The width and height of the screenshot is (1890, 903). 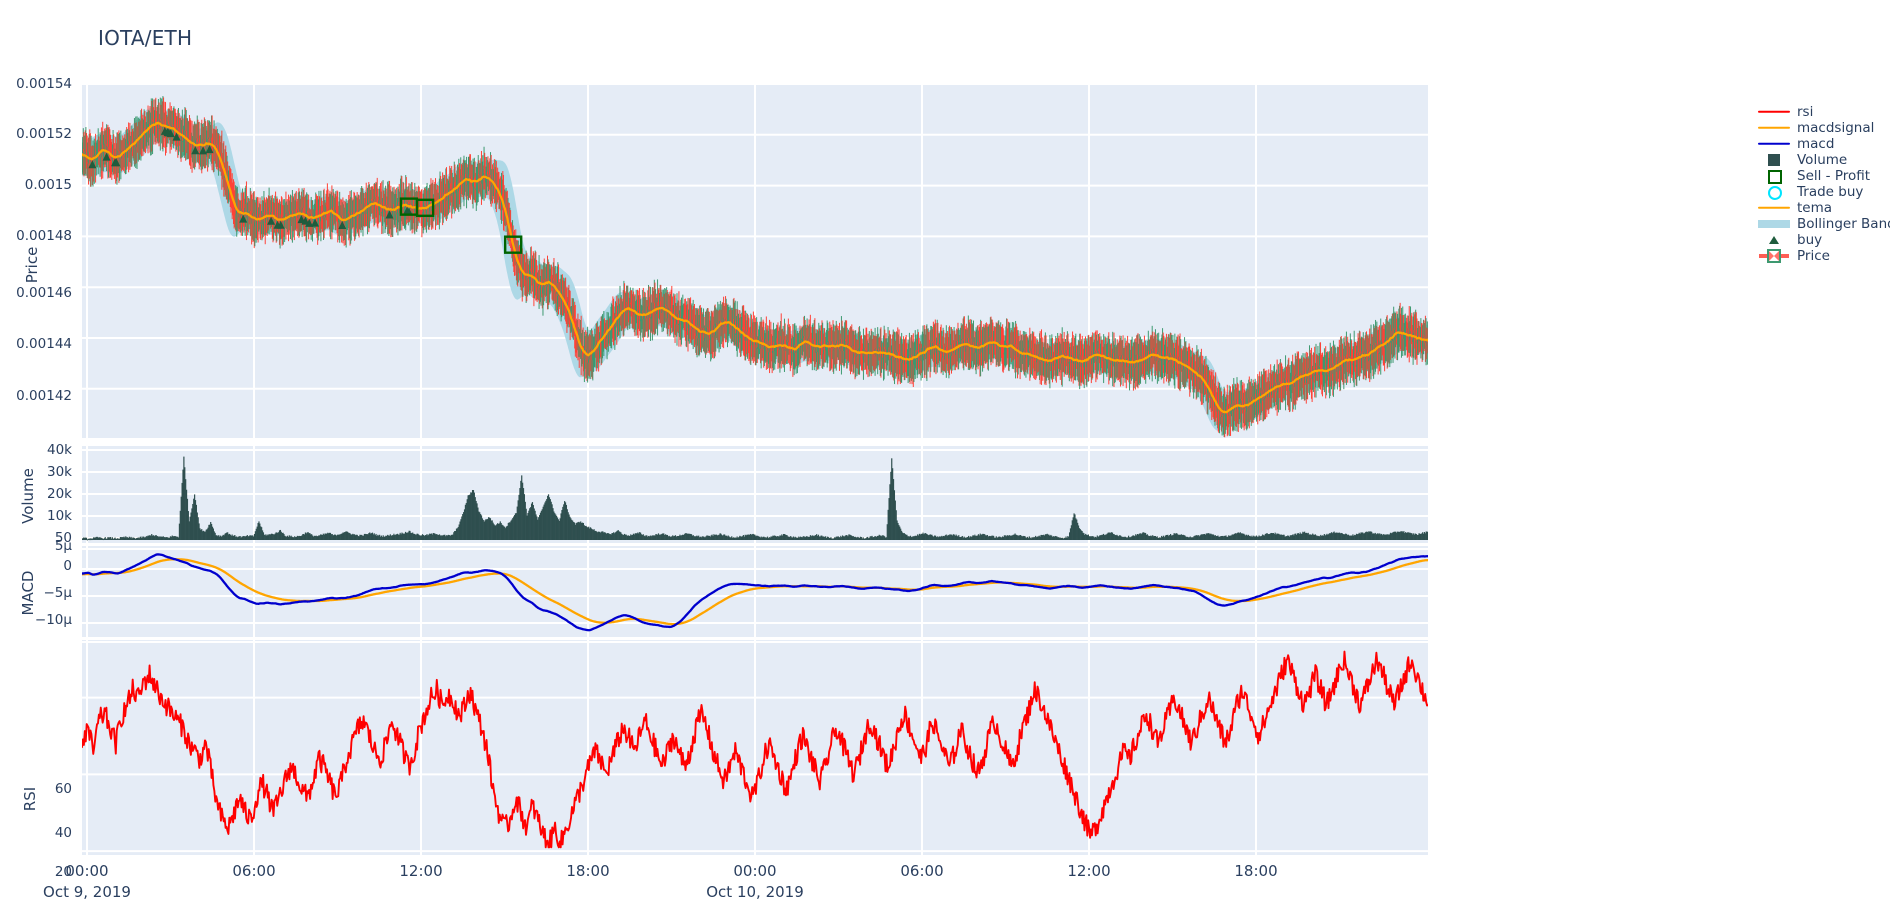 What do you see at coordinates (1810, 240) in the screenshot?
I see `legend-item-label: buy` at bounding box center [1810, 240].